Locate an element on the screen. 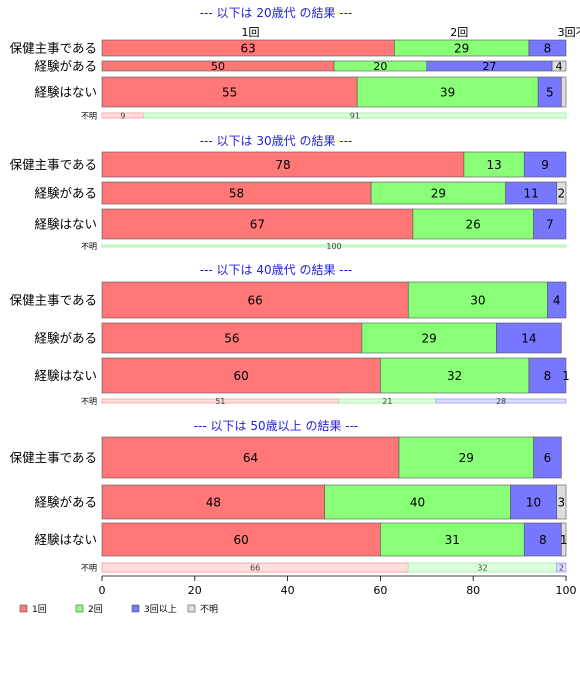 Image resolution: width=580 pixels, height=694 pixels. data-label: 3 is located at coordinates (562, 503).